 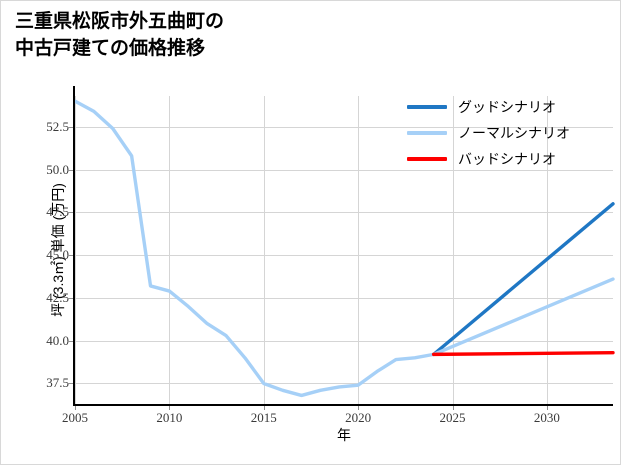 What do you see at coordinates (57, 383) in the screenshot?
I see `y-axis-tick-label: 37.5` at bounding box center [57, 383].